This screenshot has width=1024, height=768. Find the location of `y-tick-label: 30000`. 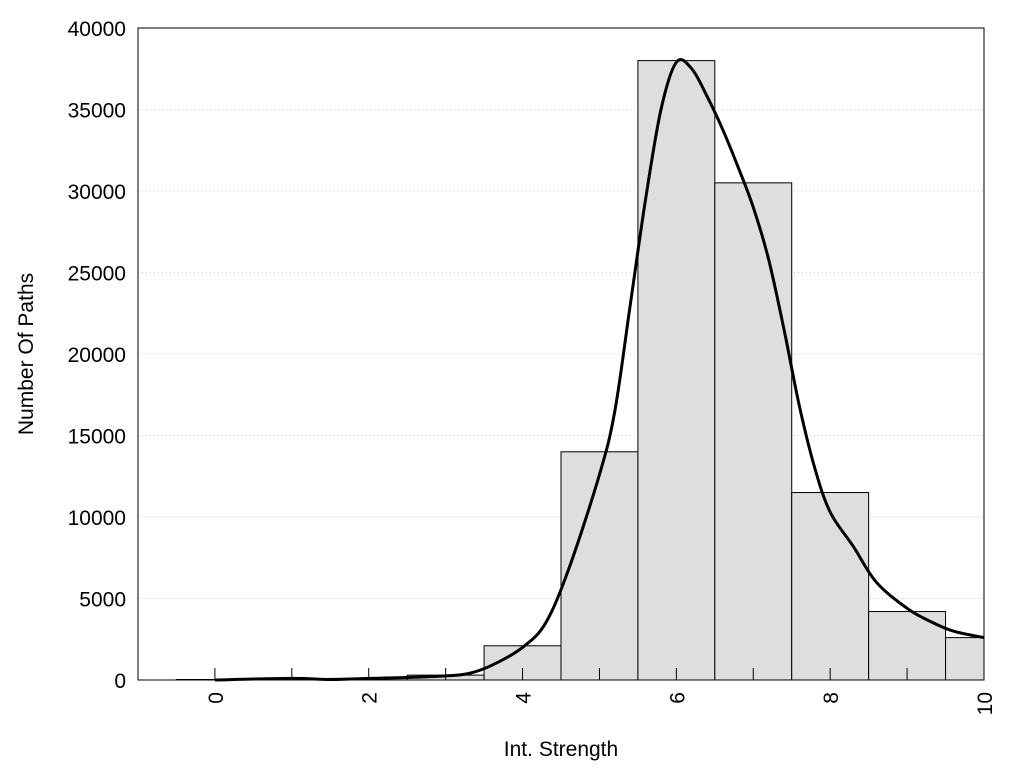

y-tick-label: 30000 is located at coordinates (97, 192).